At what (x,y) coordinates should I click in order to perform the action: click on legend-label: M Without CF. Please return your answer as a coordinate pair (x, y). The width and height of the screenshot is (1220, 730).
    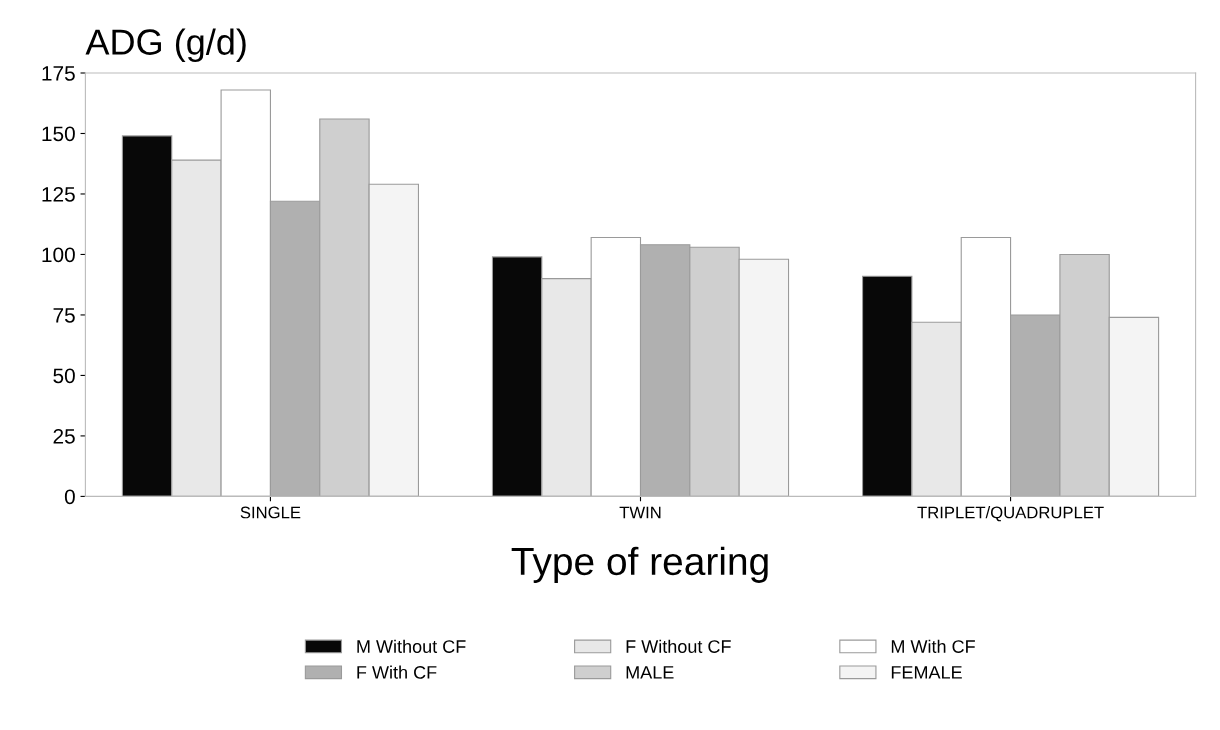
    Looking at the image, I should click on (411, 646).